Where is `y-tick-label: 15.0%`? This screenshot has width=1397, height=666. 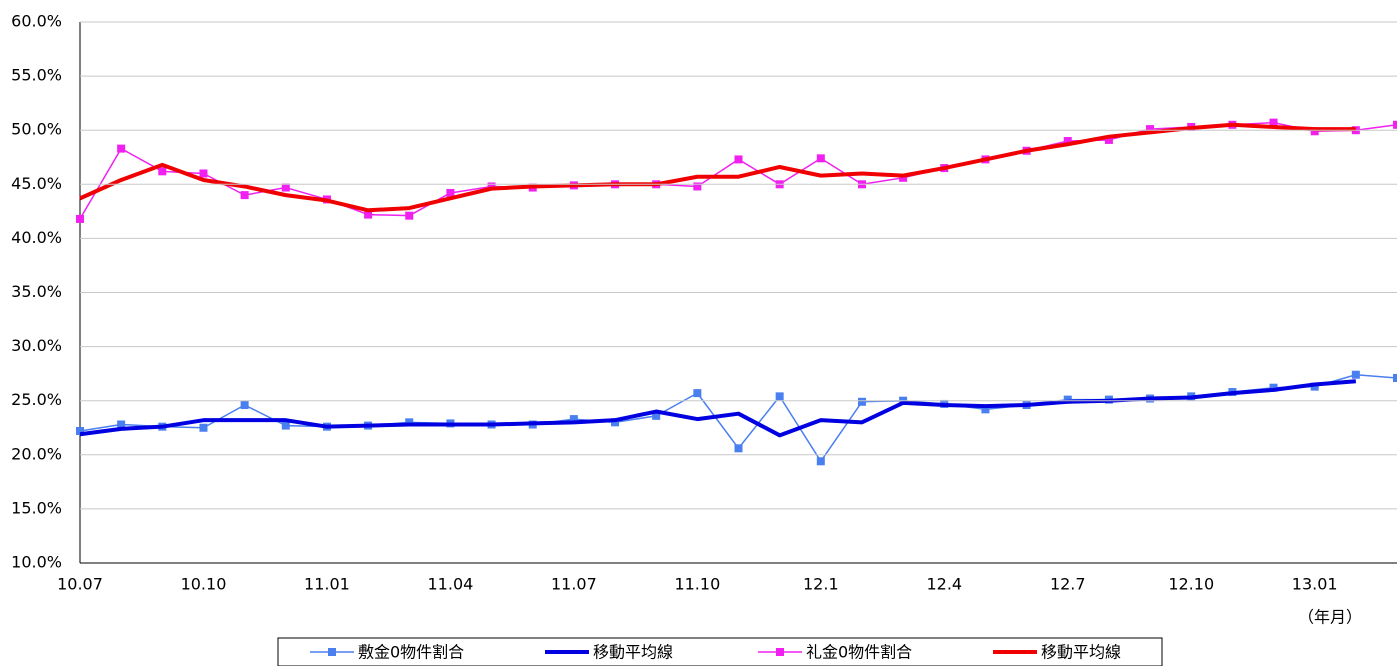
y-tick-label: 15.0% is located at coordinates (36, 507).